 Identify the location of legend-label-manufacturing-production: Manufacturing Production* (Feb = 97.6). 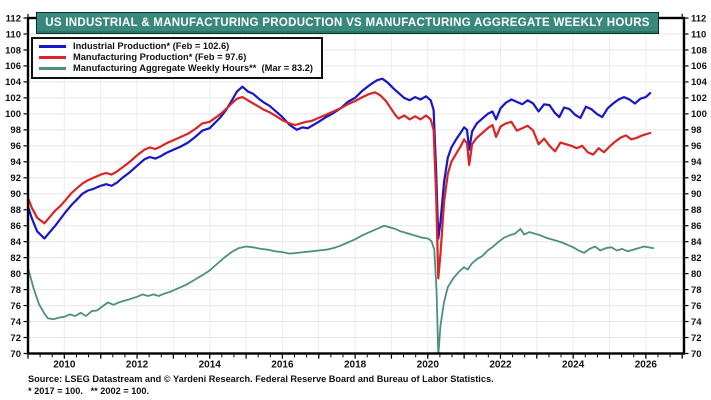
(160, 57).